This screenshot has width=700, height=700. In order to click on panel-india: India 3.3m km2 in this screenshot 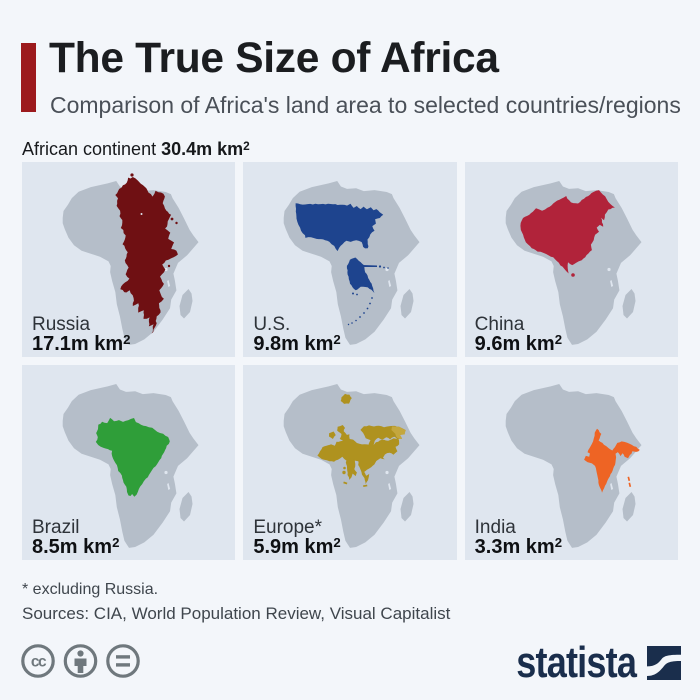, I will do `click(571, 462)`.